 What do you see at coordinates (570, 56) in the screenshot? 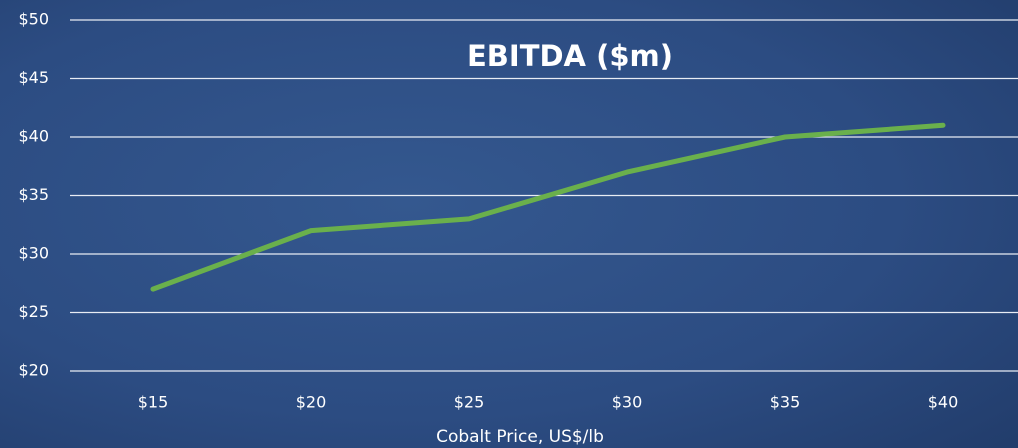
I see `chart-title: EBITDA ($m)` at bounding box center [570, 56].